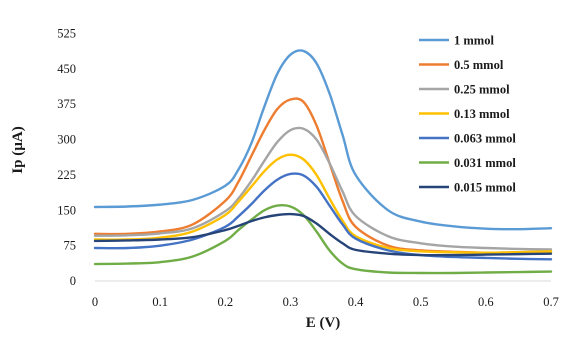  I want to click on x-axis-label: E (V), so click(323, 323).